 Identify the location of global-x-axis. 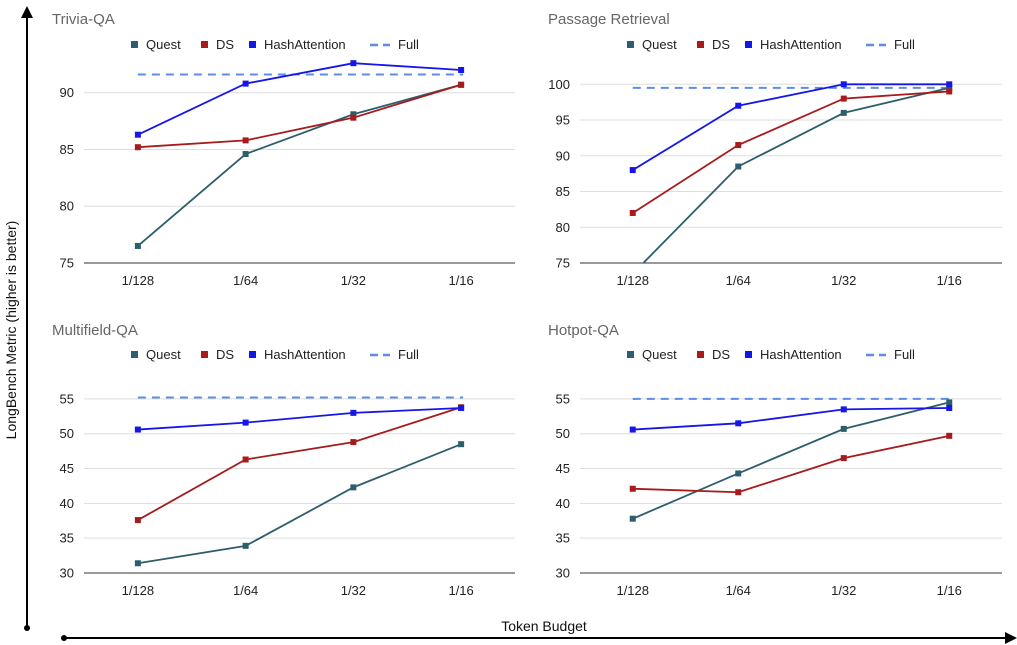
(539, 638).